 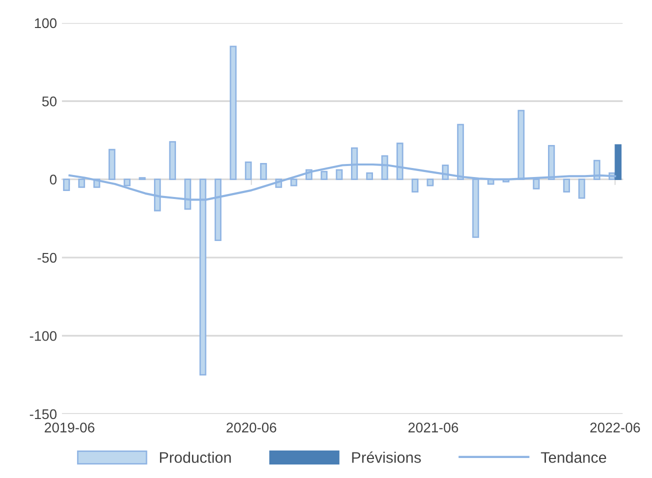 I want to click on x-tick-label: 2022-06, so click(x=615, y=427).